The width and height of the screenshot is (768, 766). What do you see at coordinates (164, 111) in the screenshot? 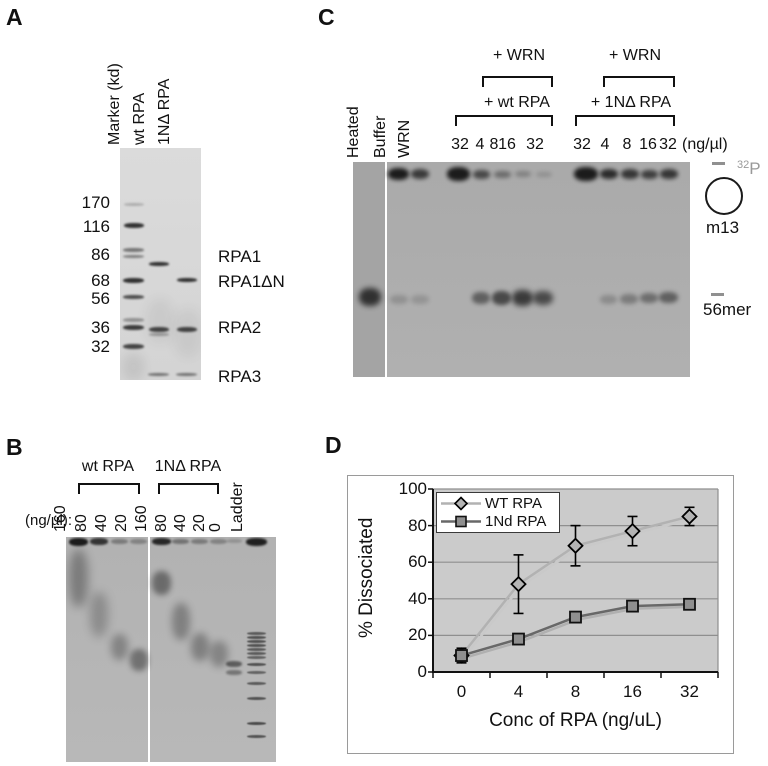
I see `lane-label: 1NΔ RPA` at bounding box center [164, 111].